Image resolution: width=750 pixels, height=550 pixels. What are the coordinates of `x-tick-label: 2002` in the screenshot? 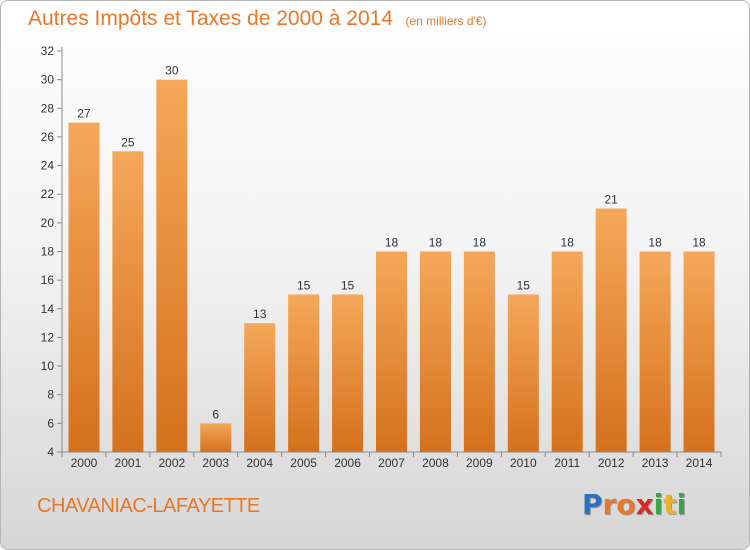 It's located at (171, 463).